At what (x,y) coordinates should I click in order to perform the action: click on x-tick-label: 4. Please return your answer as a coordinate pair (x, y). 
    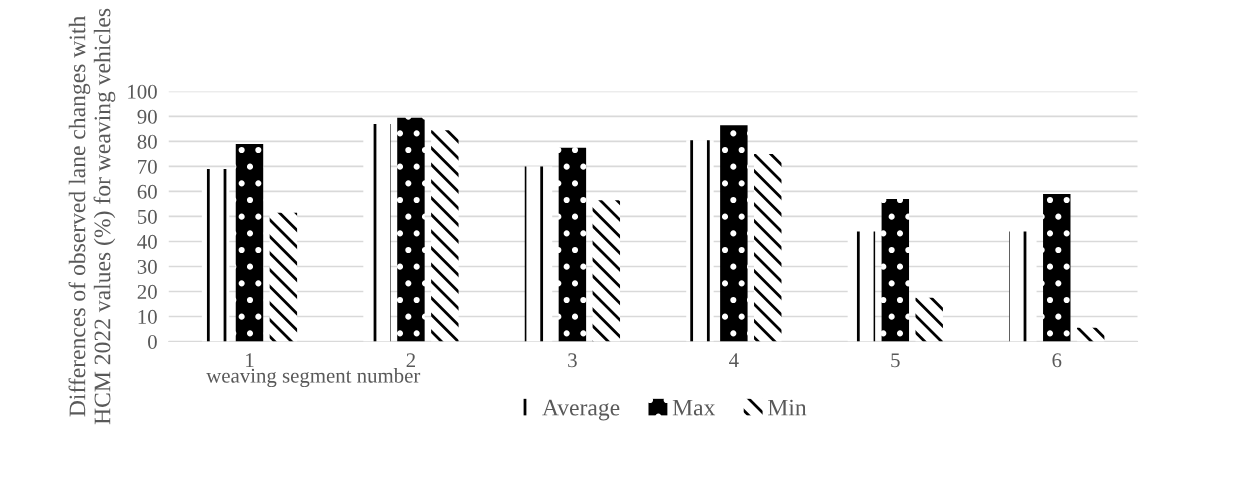
    Looking at the image, I should click on (734, 360).